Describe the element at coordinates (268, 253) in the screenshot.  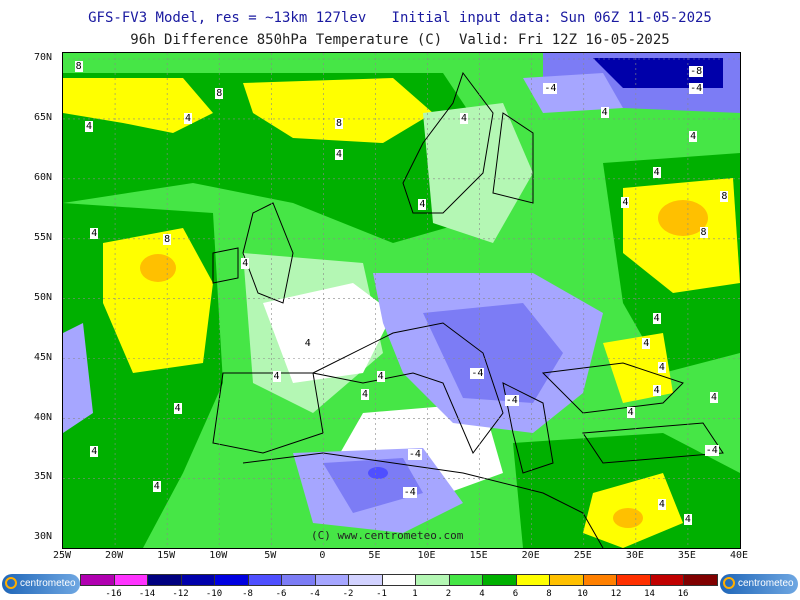
I see `coast-britain` at that location.